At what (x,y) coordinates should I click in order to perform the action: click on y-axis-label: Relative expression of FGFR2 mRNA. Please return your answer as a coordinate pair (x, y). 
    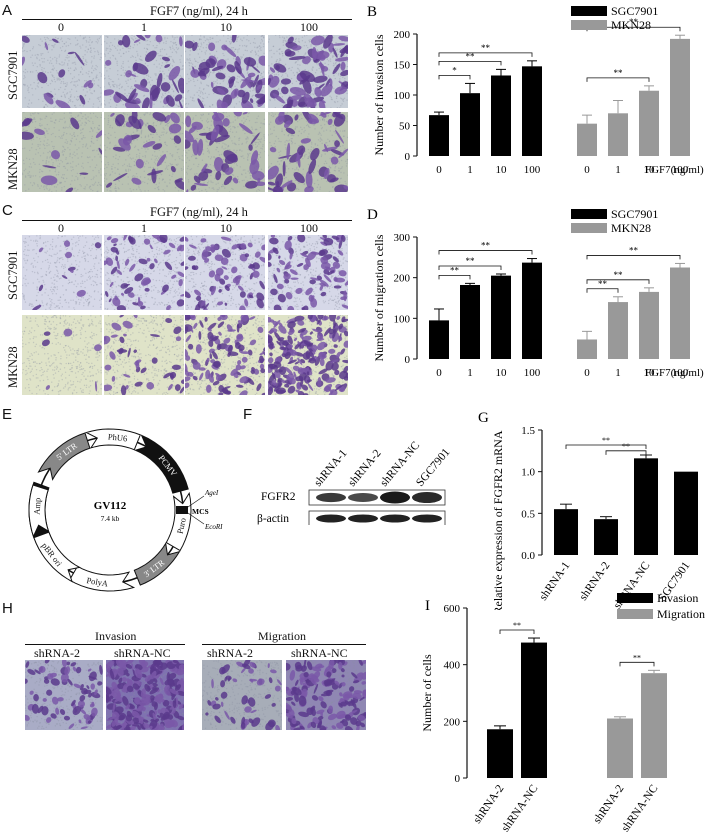
    Looking at the image, I should click on (498, 520).